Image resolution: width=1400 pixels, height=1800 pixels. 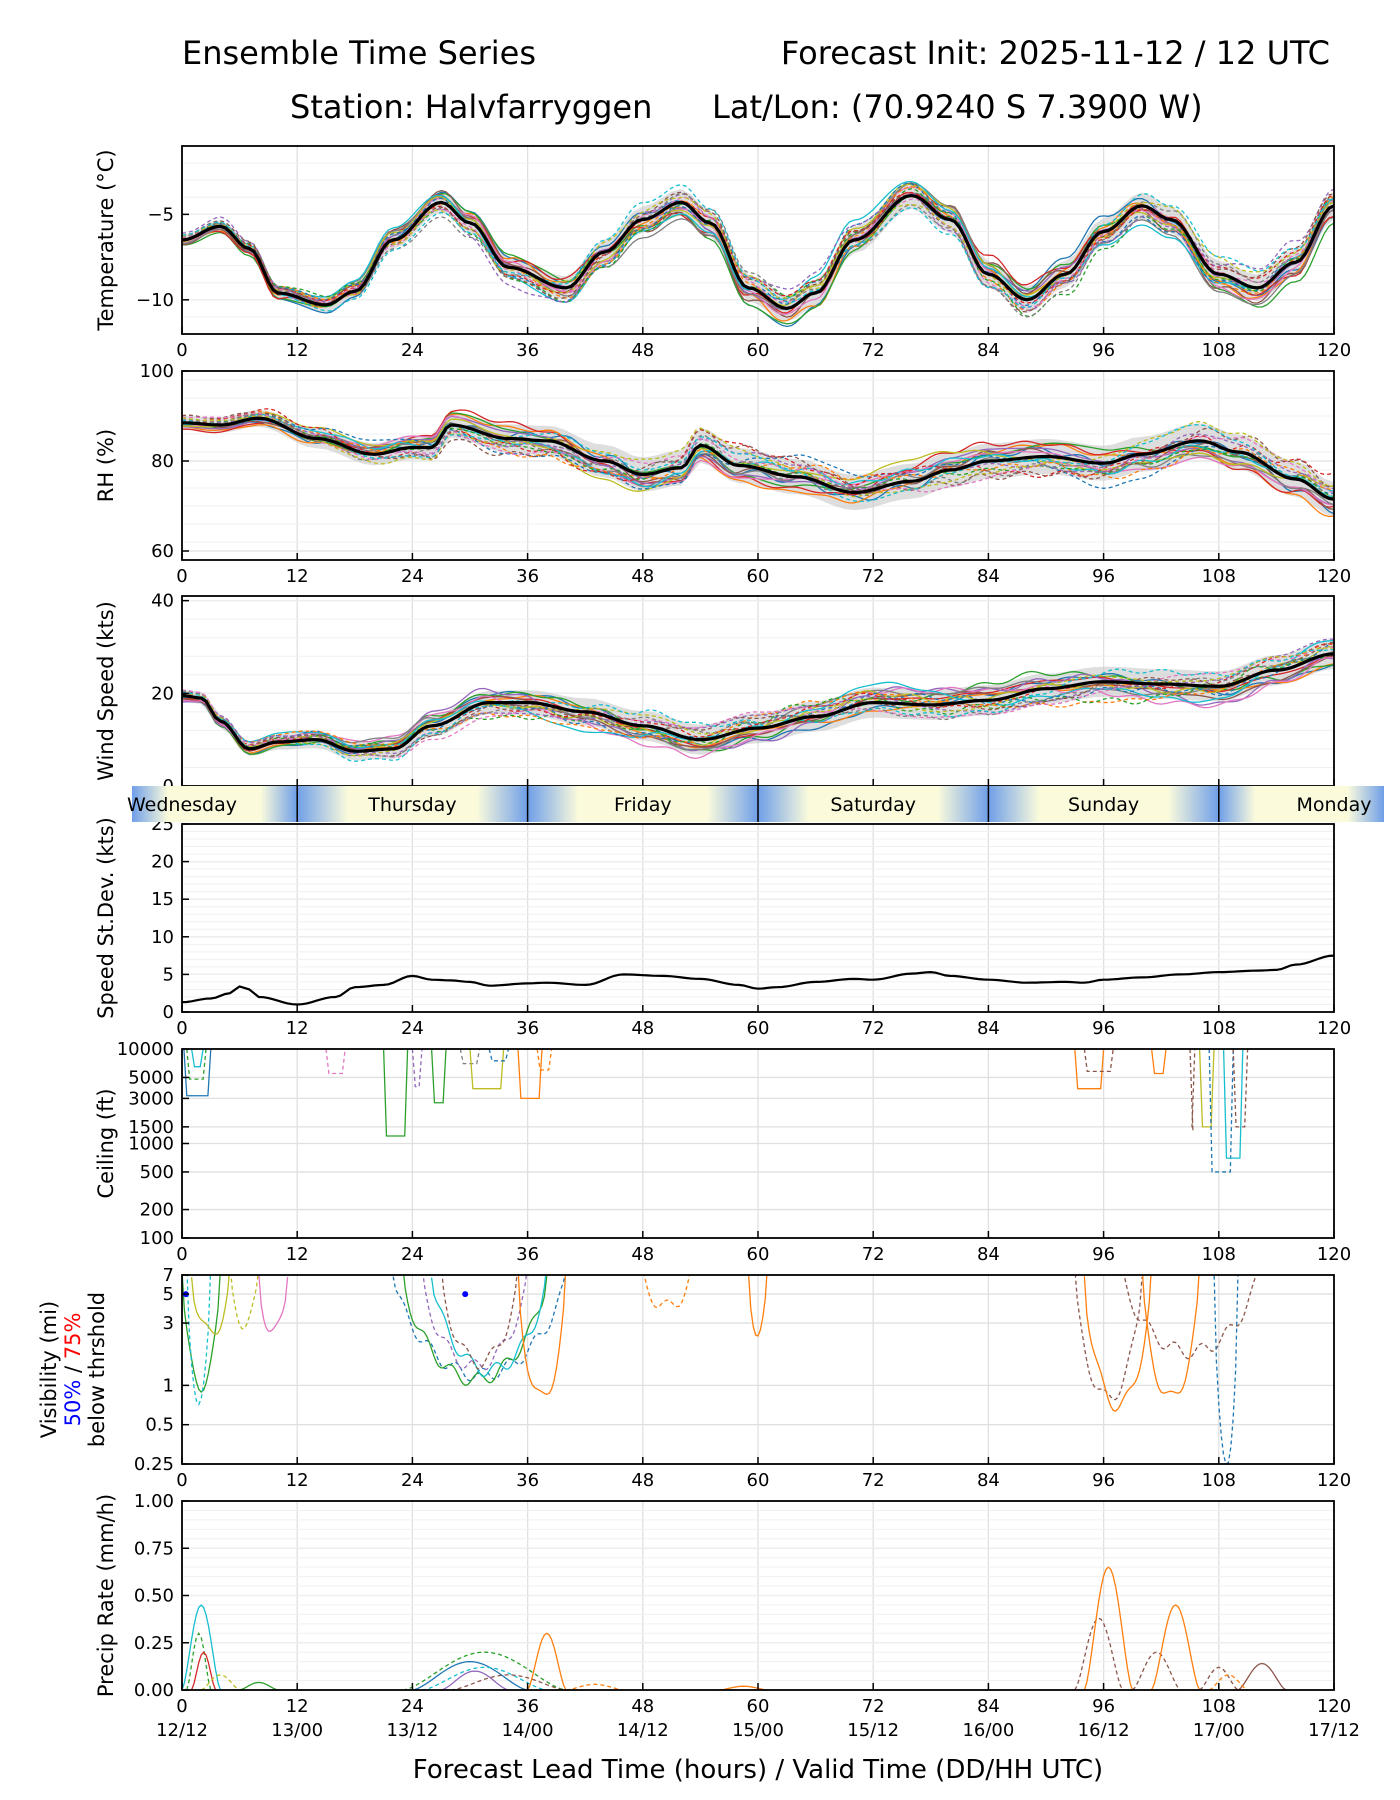 I want to click on plot-area-rh, so click(x=758, y=463).